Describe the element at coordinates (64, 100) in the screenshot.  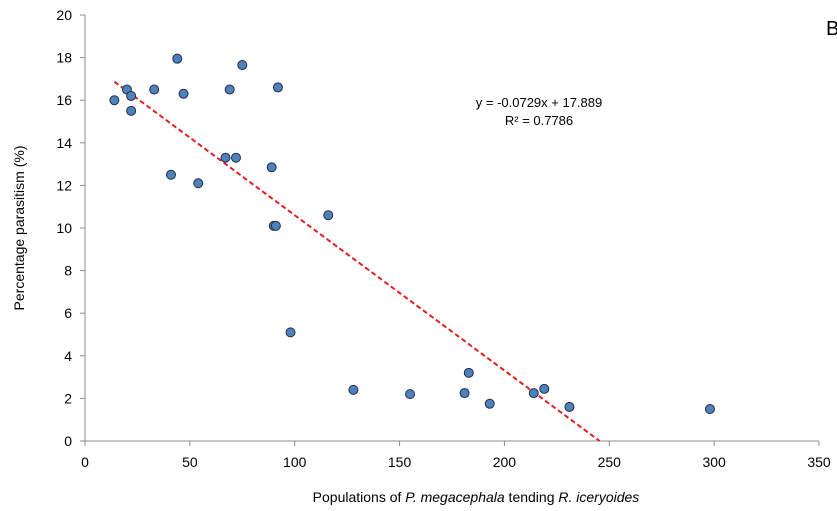
I see `y-tick-label: 16` at that location.